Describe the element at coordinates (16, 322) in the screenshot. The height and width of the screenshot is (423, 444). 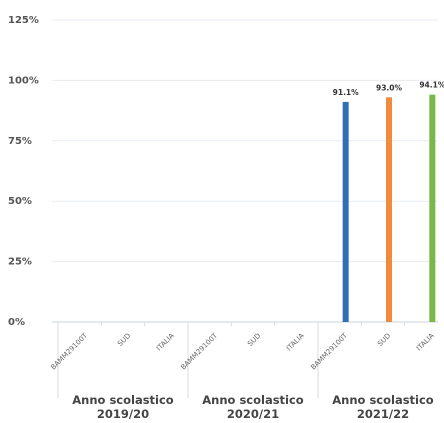
I see `y-tick-label: 0%` at that location.